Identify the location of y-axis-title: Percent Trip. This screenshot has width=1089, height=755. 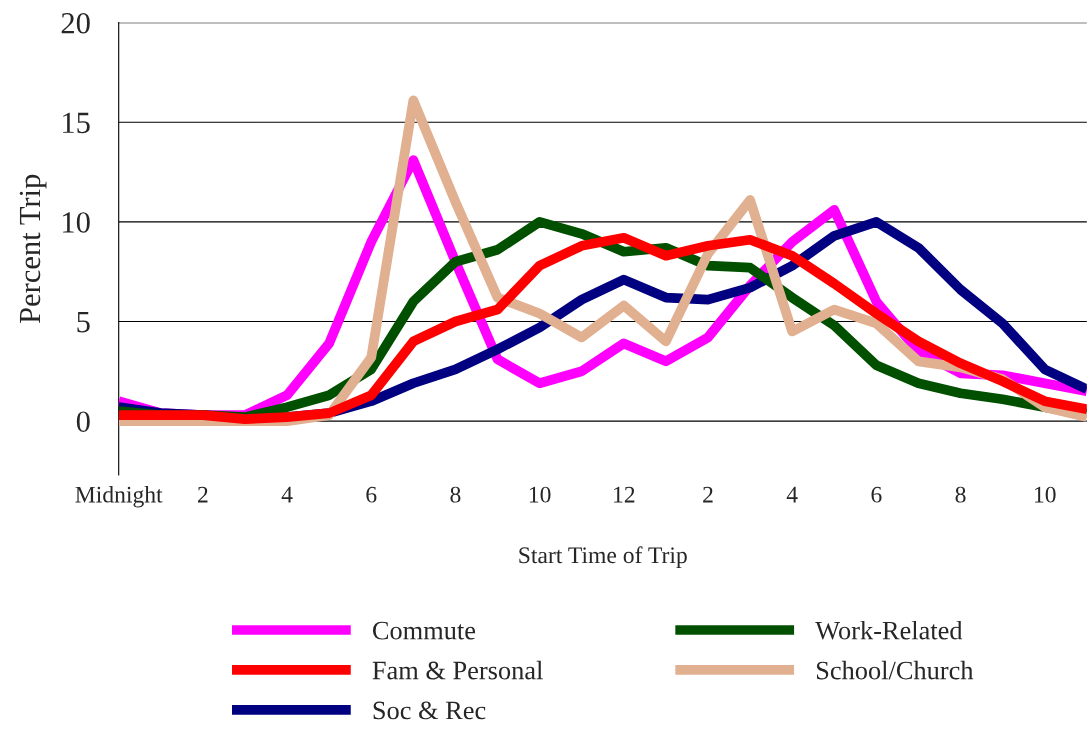
(33, 249).